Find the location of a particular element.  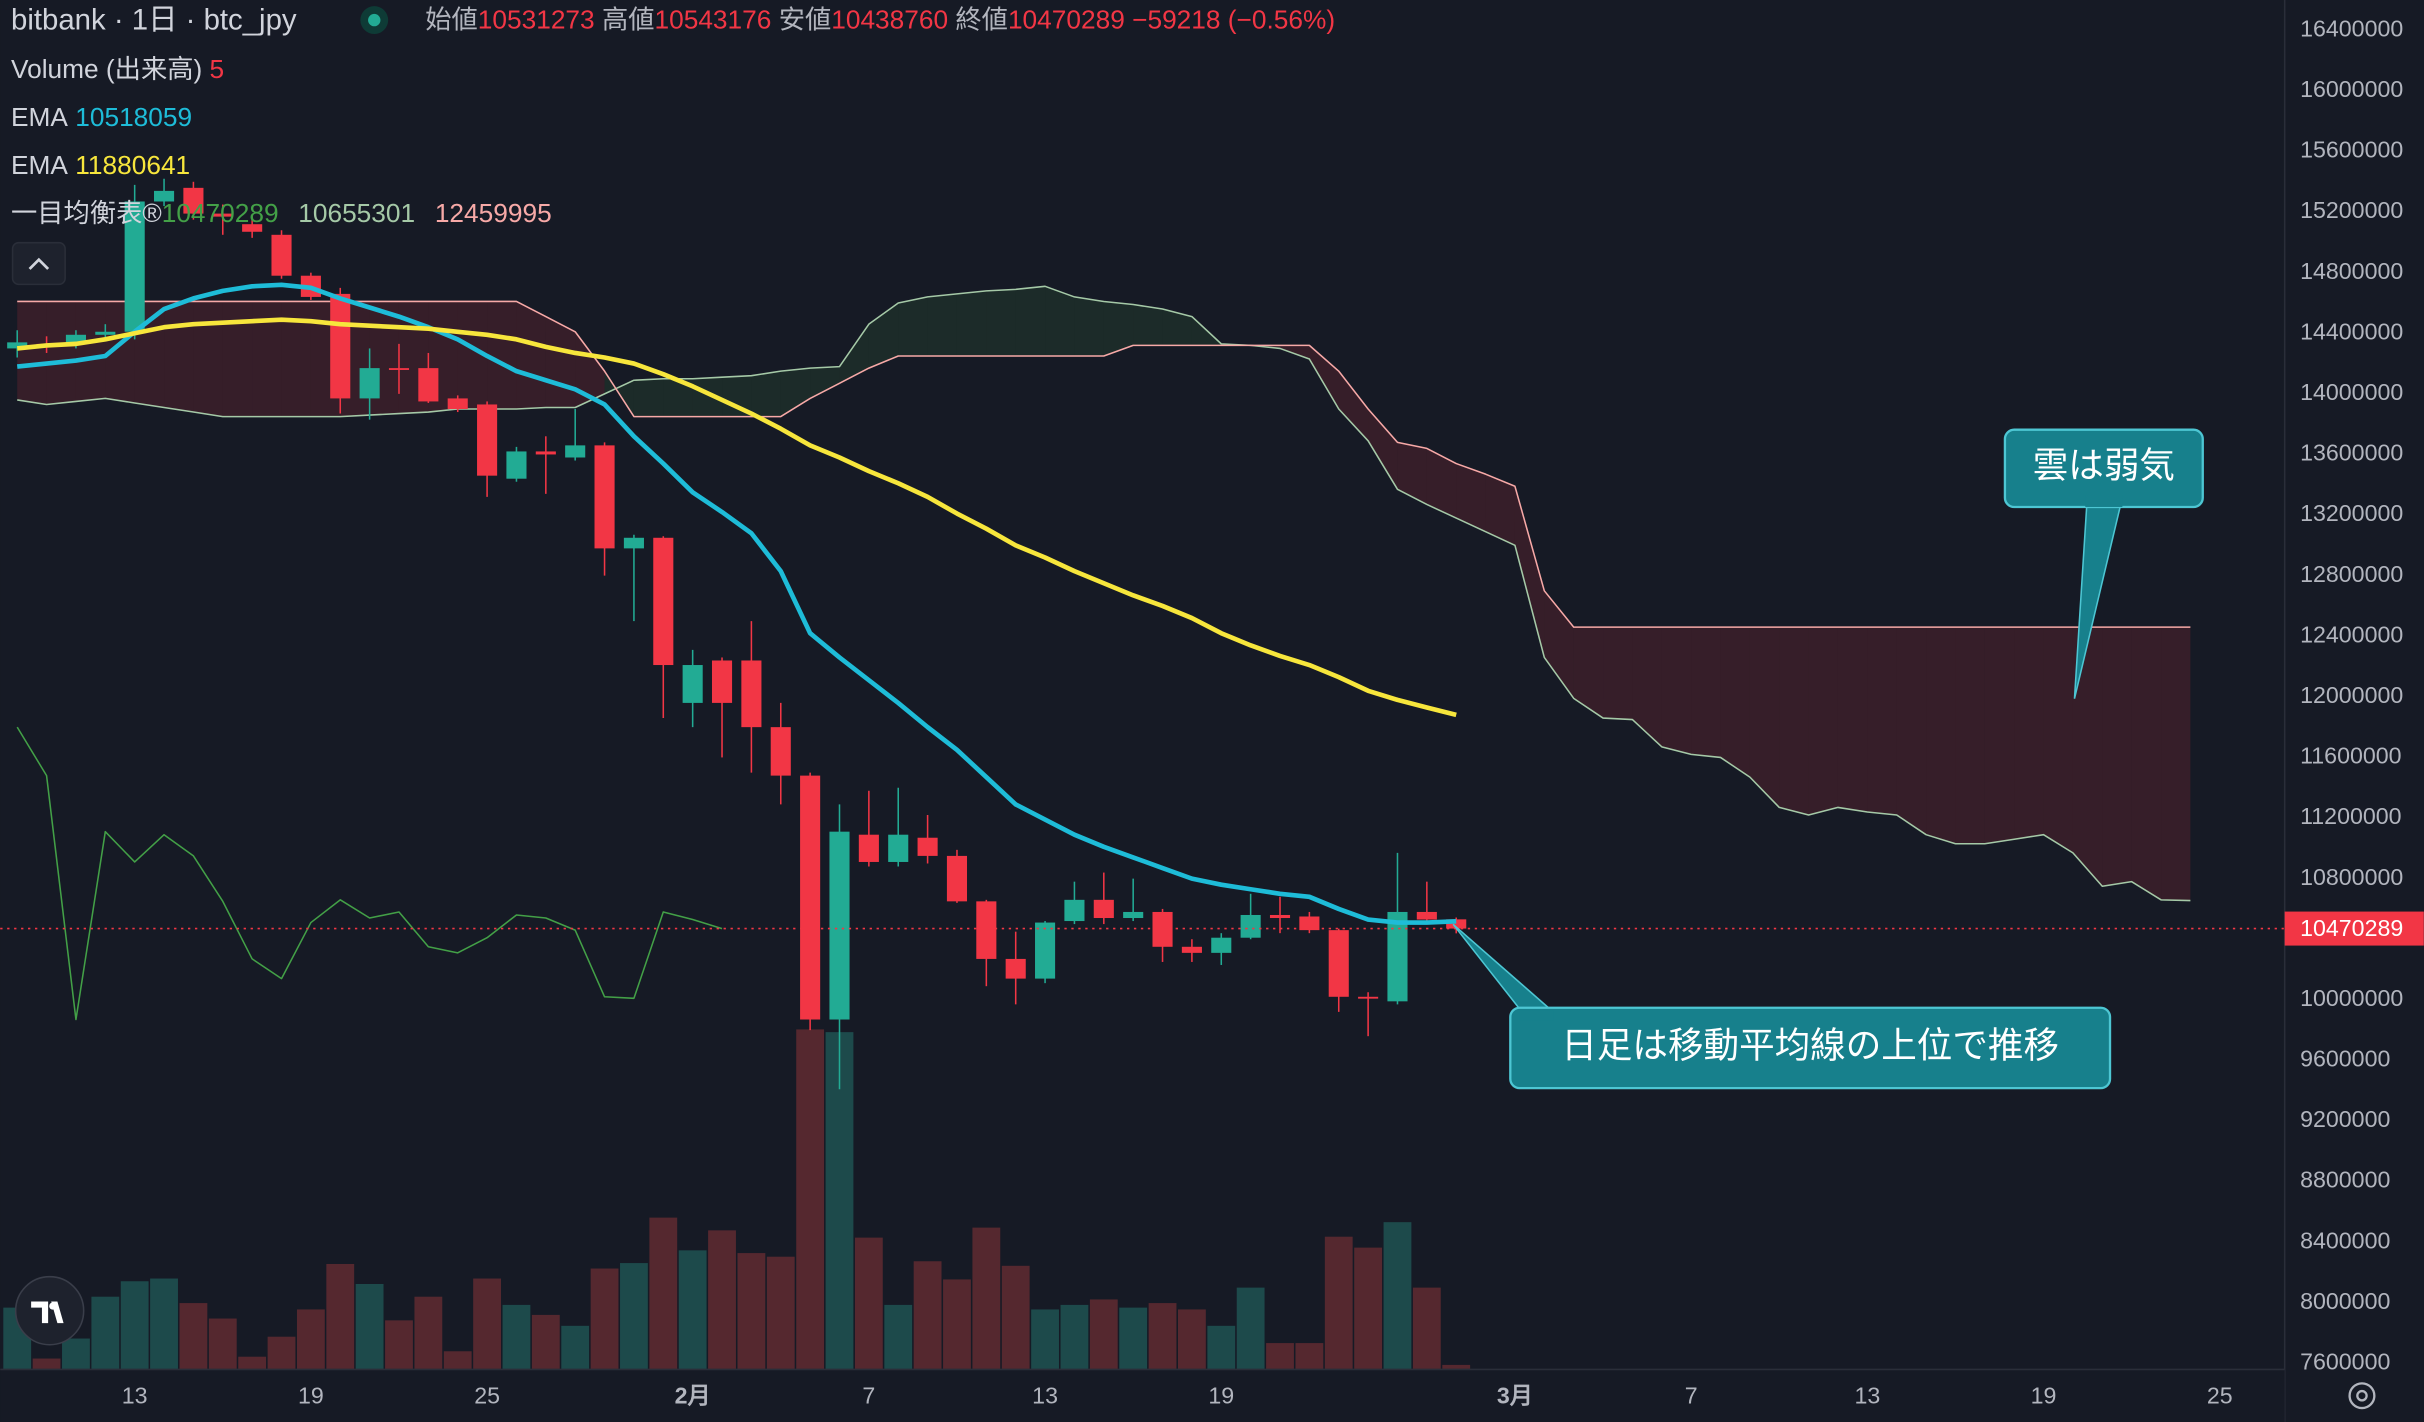

legend-name: Volume (出来高) is located at coordinates (106, 69).